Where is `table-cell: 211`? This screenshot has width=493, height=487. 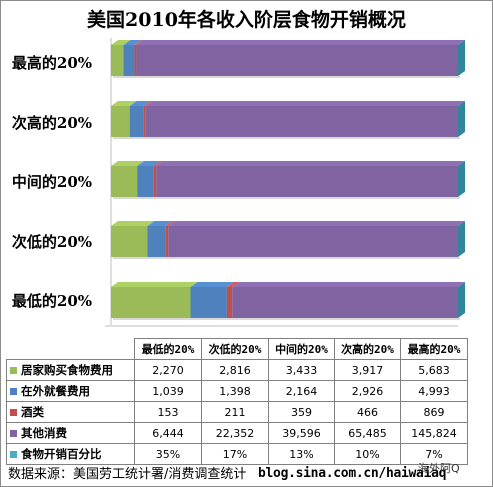 table-cell: 211 is located at coordinates (235, 412).